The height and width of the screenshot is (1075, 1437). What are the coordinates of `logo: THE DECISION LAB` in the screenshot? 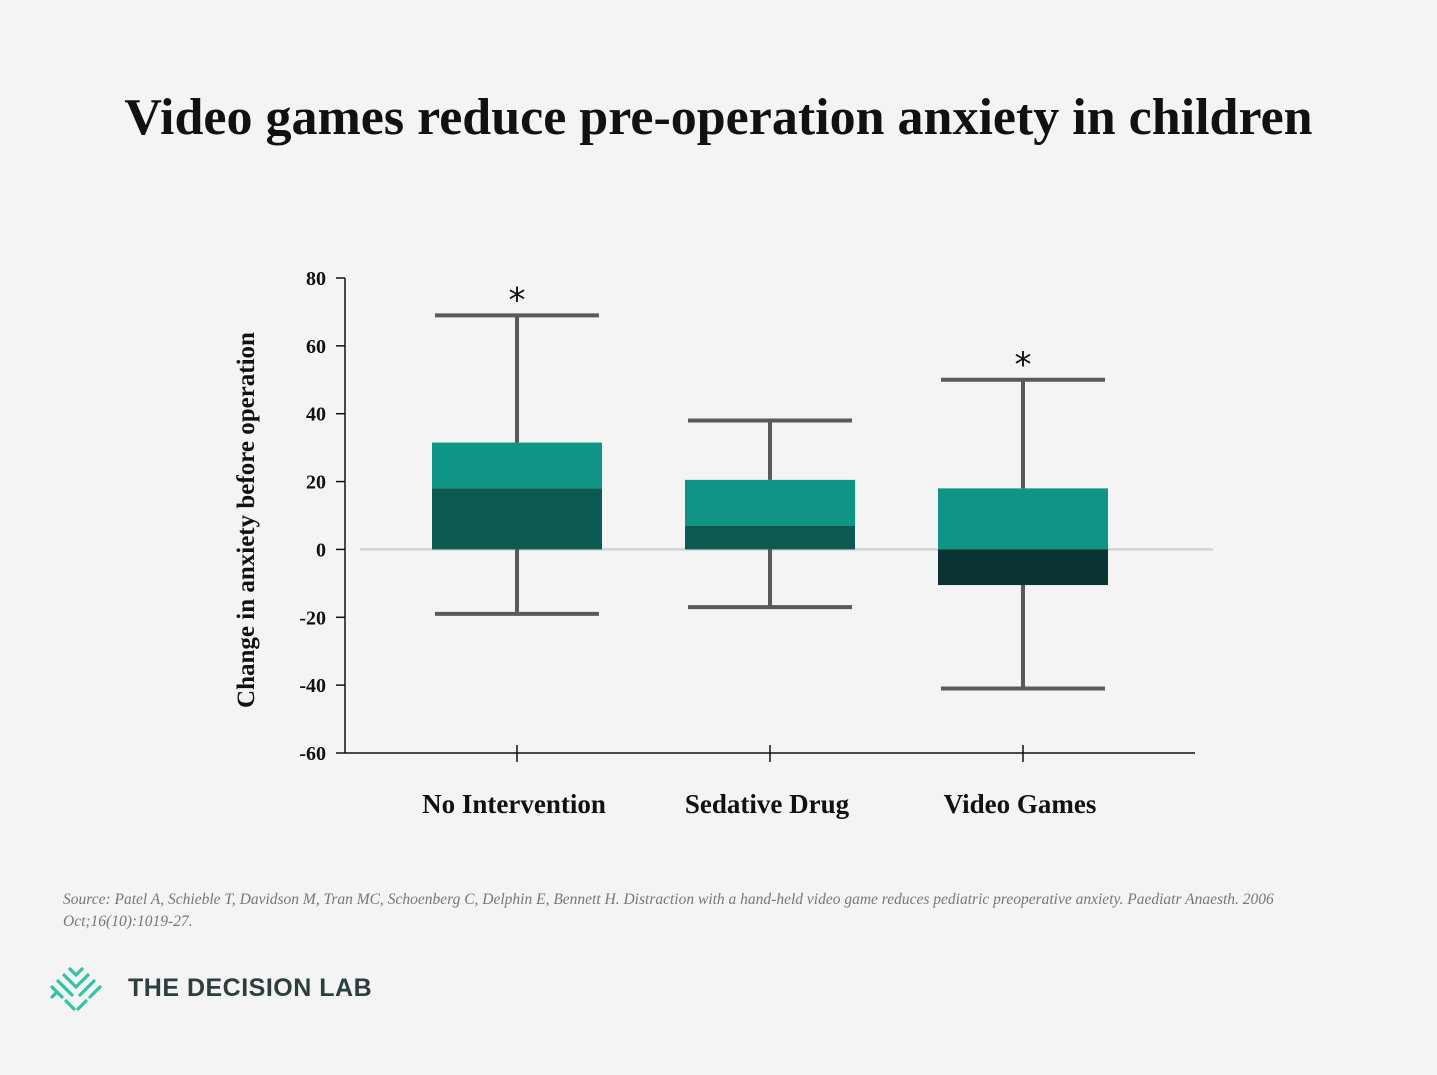 It's located at (210, 988).